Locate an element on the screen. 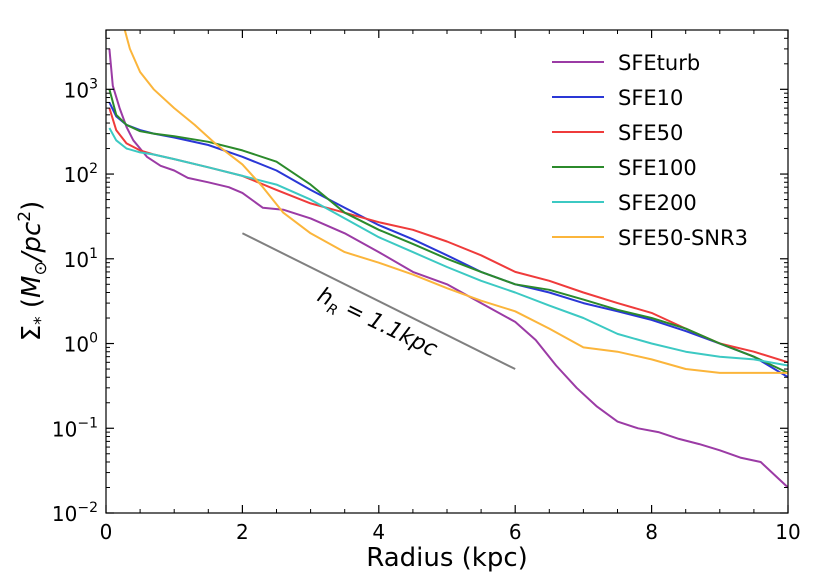 The image size is (830, 585). legend-label-sfe50: SFE50 is located at coordinates (650, 133).